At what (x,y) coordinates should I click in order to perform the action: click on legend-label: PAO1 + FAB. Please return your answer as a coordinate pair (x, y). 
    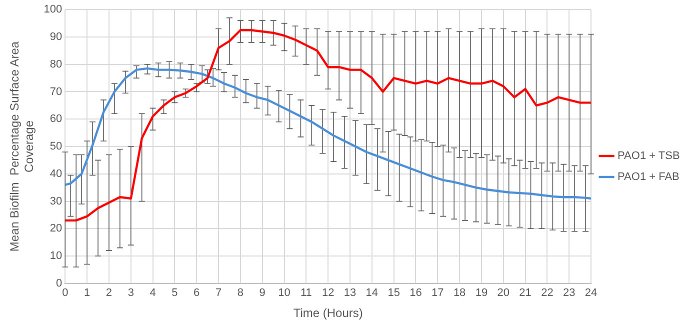
    Looking at the image, I should click on (649, 177).